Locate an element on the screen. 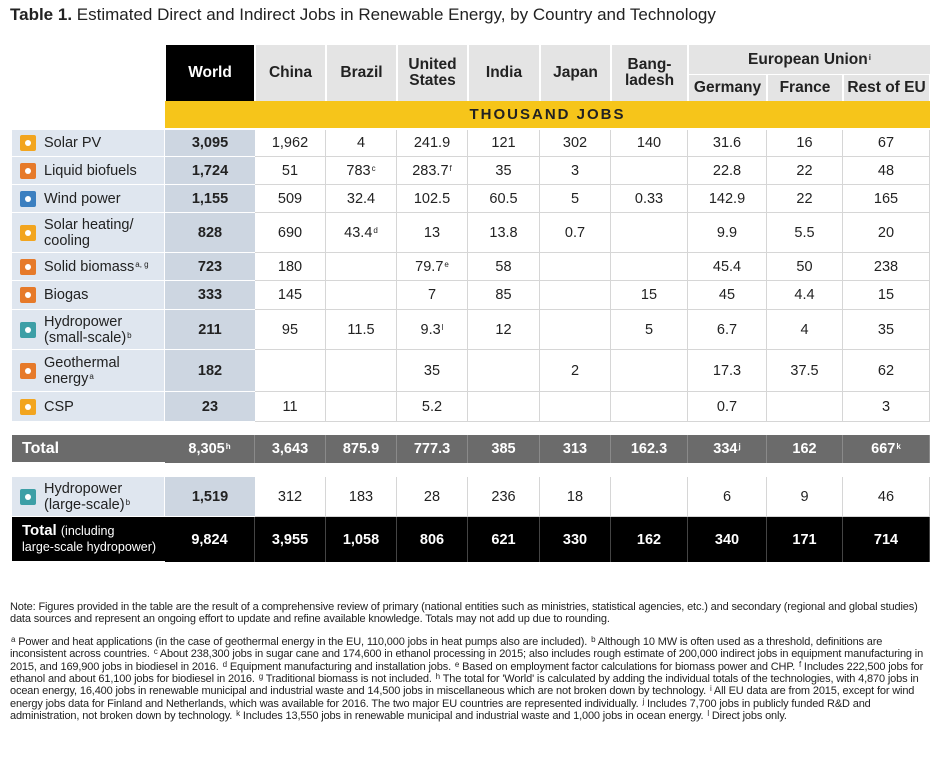 The height and width of the screenshot is (770, 940). cell-text: 3,643 is located at coordinates (290, 449).